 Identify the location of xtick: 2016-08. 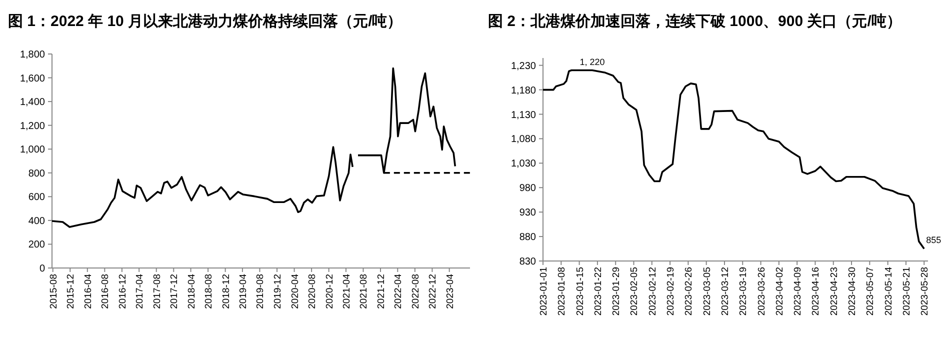
(106, 291).